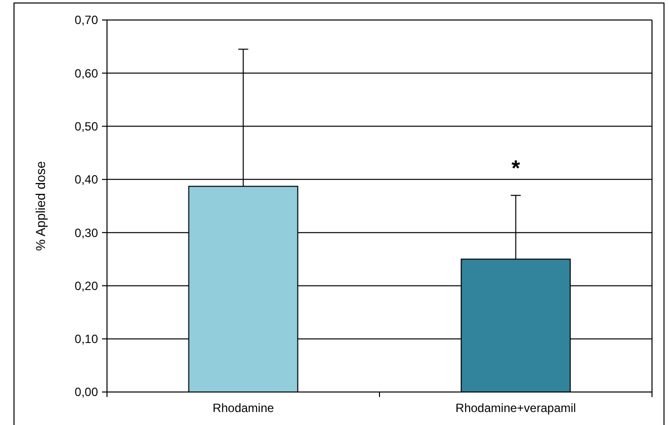 Image resolution: width=669 pixels, height=425 pixels. What do you see at coordinates (86, 20) in the screenshot?
I see `y-tick-label: 0,70` at bounding box center [86, 20].